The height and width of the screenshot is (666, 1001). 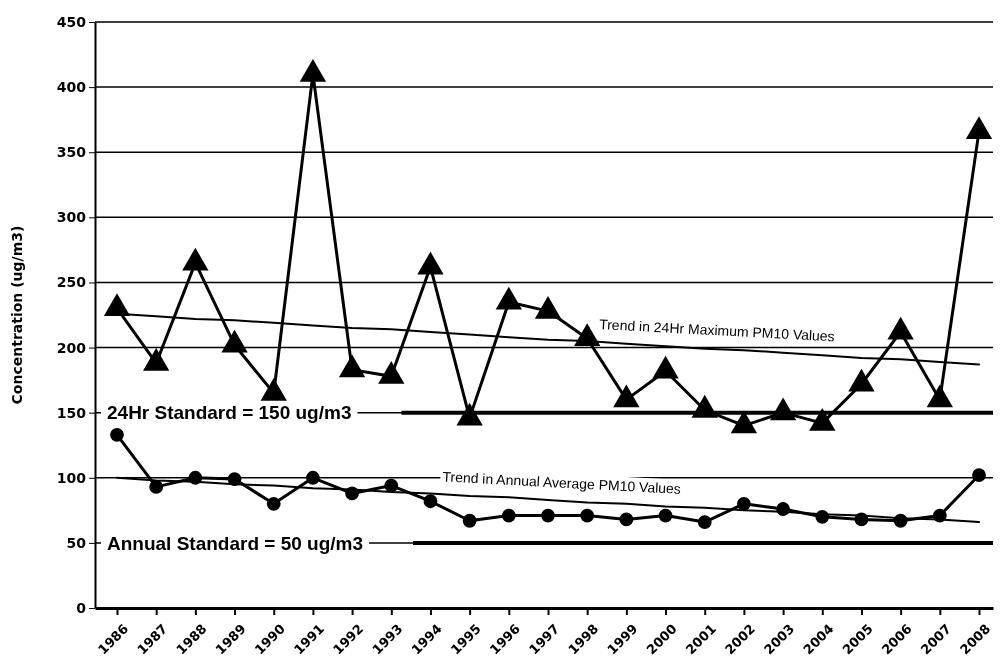 What do you see at coordinates (71, 347) in the screenshot?
I see `y-tick-label: 200` at bounding box center [71, 347].